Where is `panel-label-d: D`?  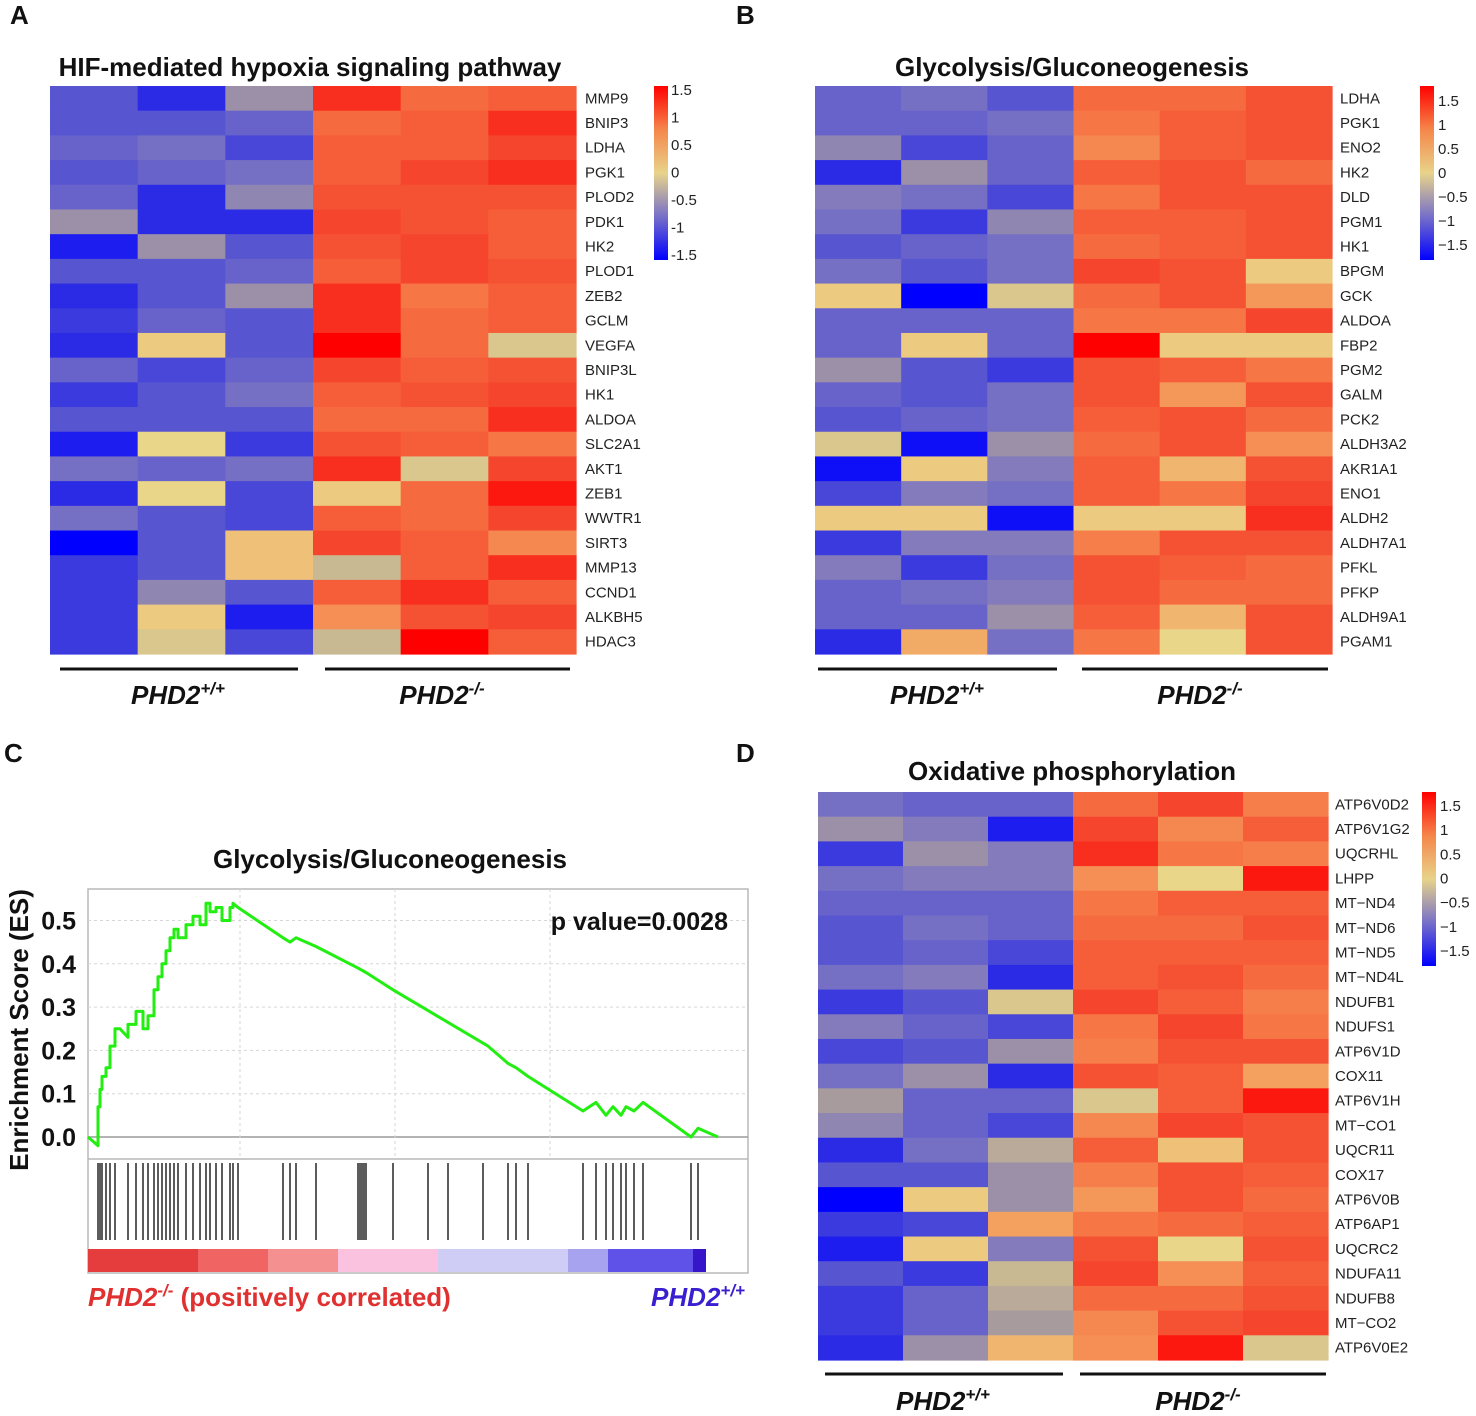 panel-label-d: D is located at coordinates (745, 753).